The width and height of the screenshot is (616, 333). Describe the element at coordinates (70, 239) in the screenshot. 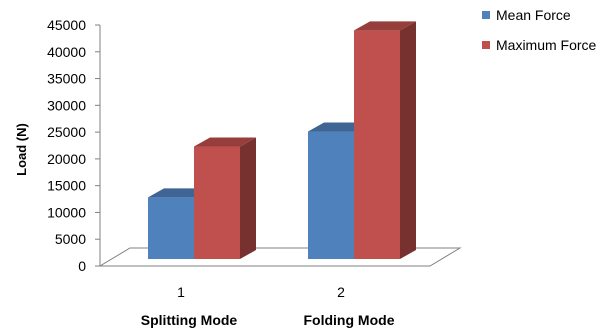

I see `y-tick-label: 5000` at that location.